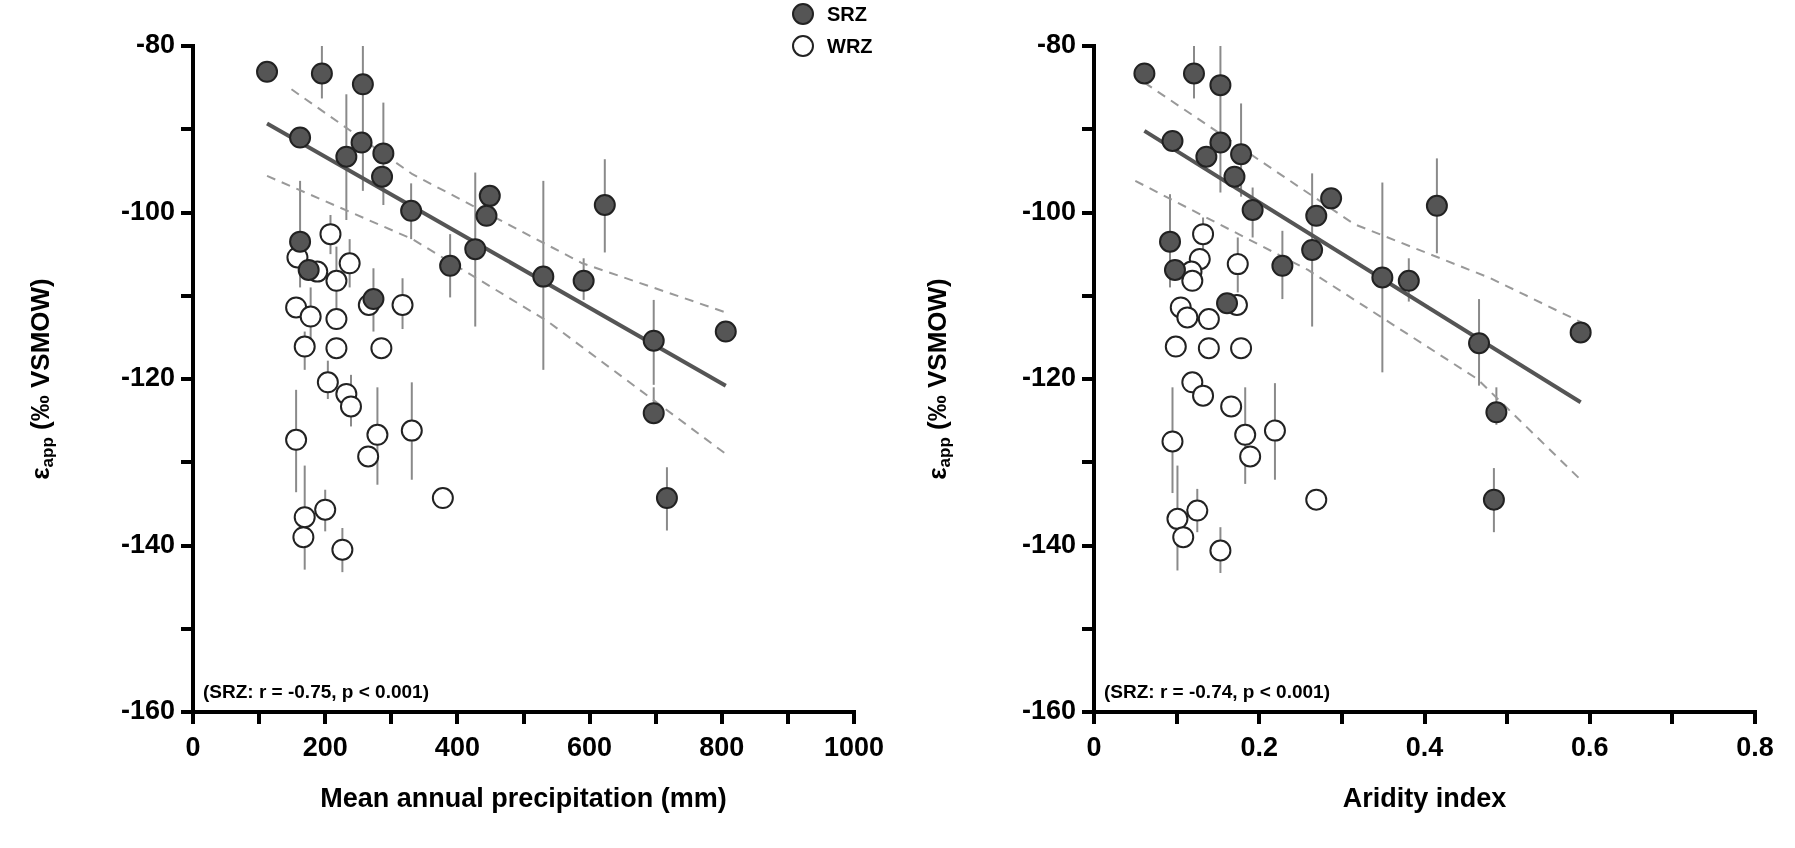 The height and width of the screenshot is (848, 1795). Describe the element at coordinates (1259, 746) in the screenshot. I see `x-tick-label: 0.2` at that location.